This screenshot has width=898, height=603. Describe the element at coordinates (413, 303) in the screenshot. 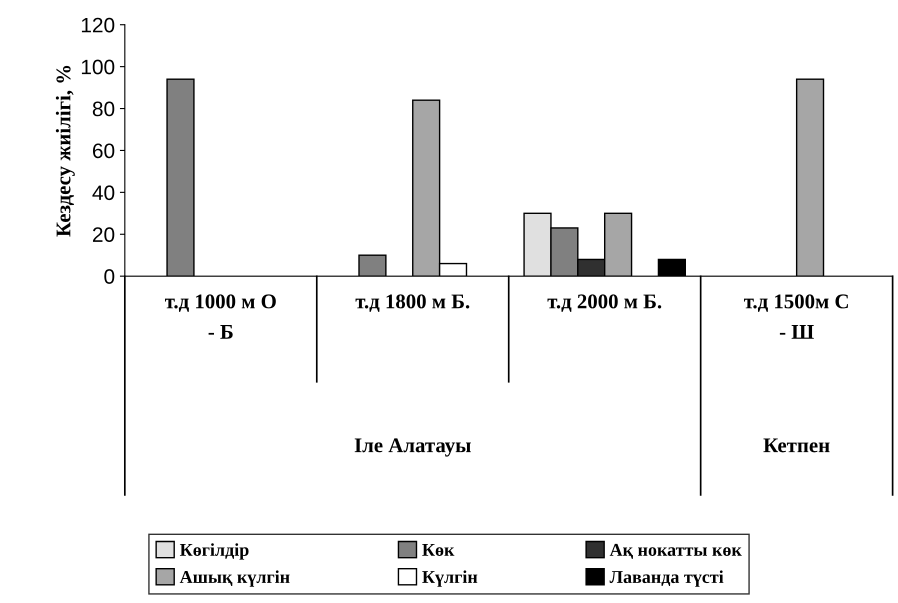

I see `x-tick-label: т.д 1800 м Б.` at that location.